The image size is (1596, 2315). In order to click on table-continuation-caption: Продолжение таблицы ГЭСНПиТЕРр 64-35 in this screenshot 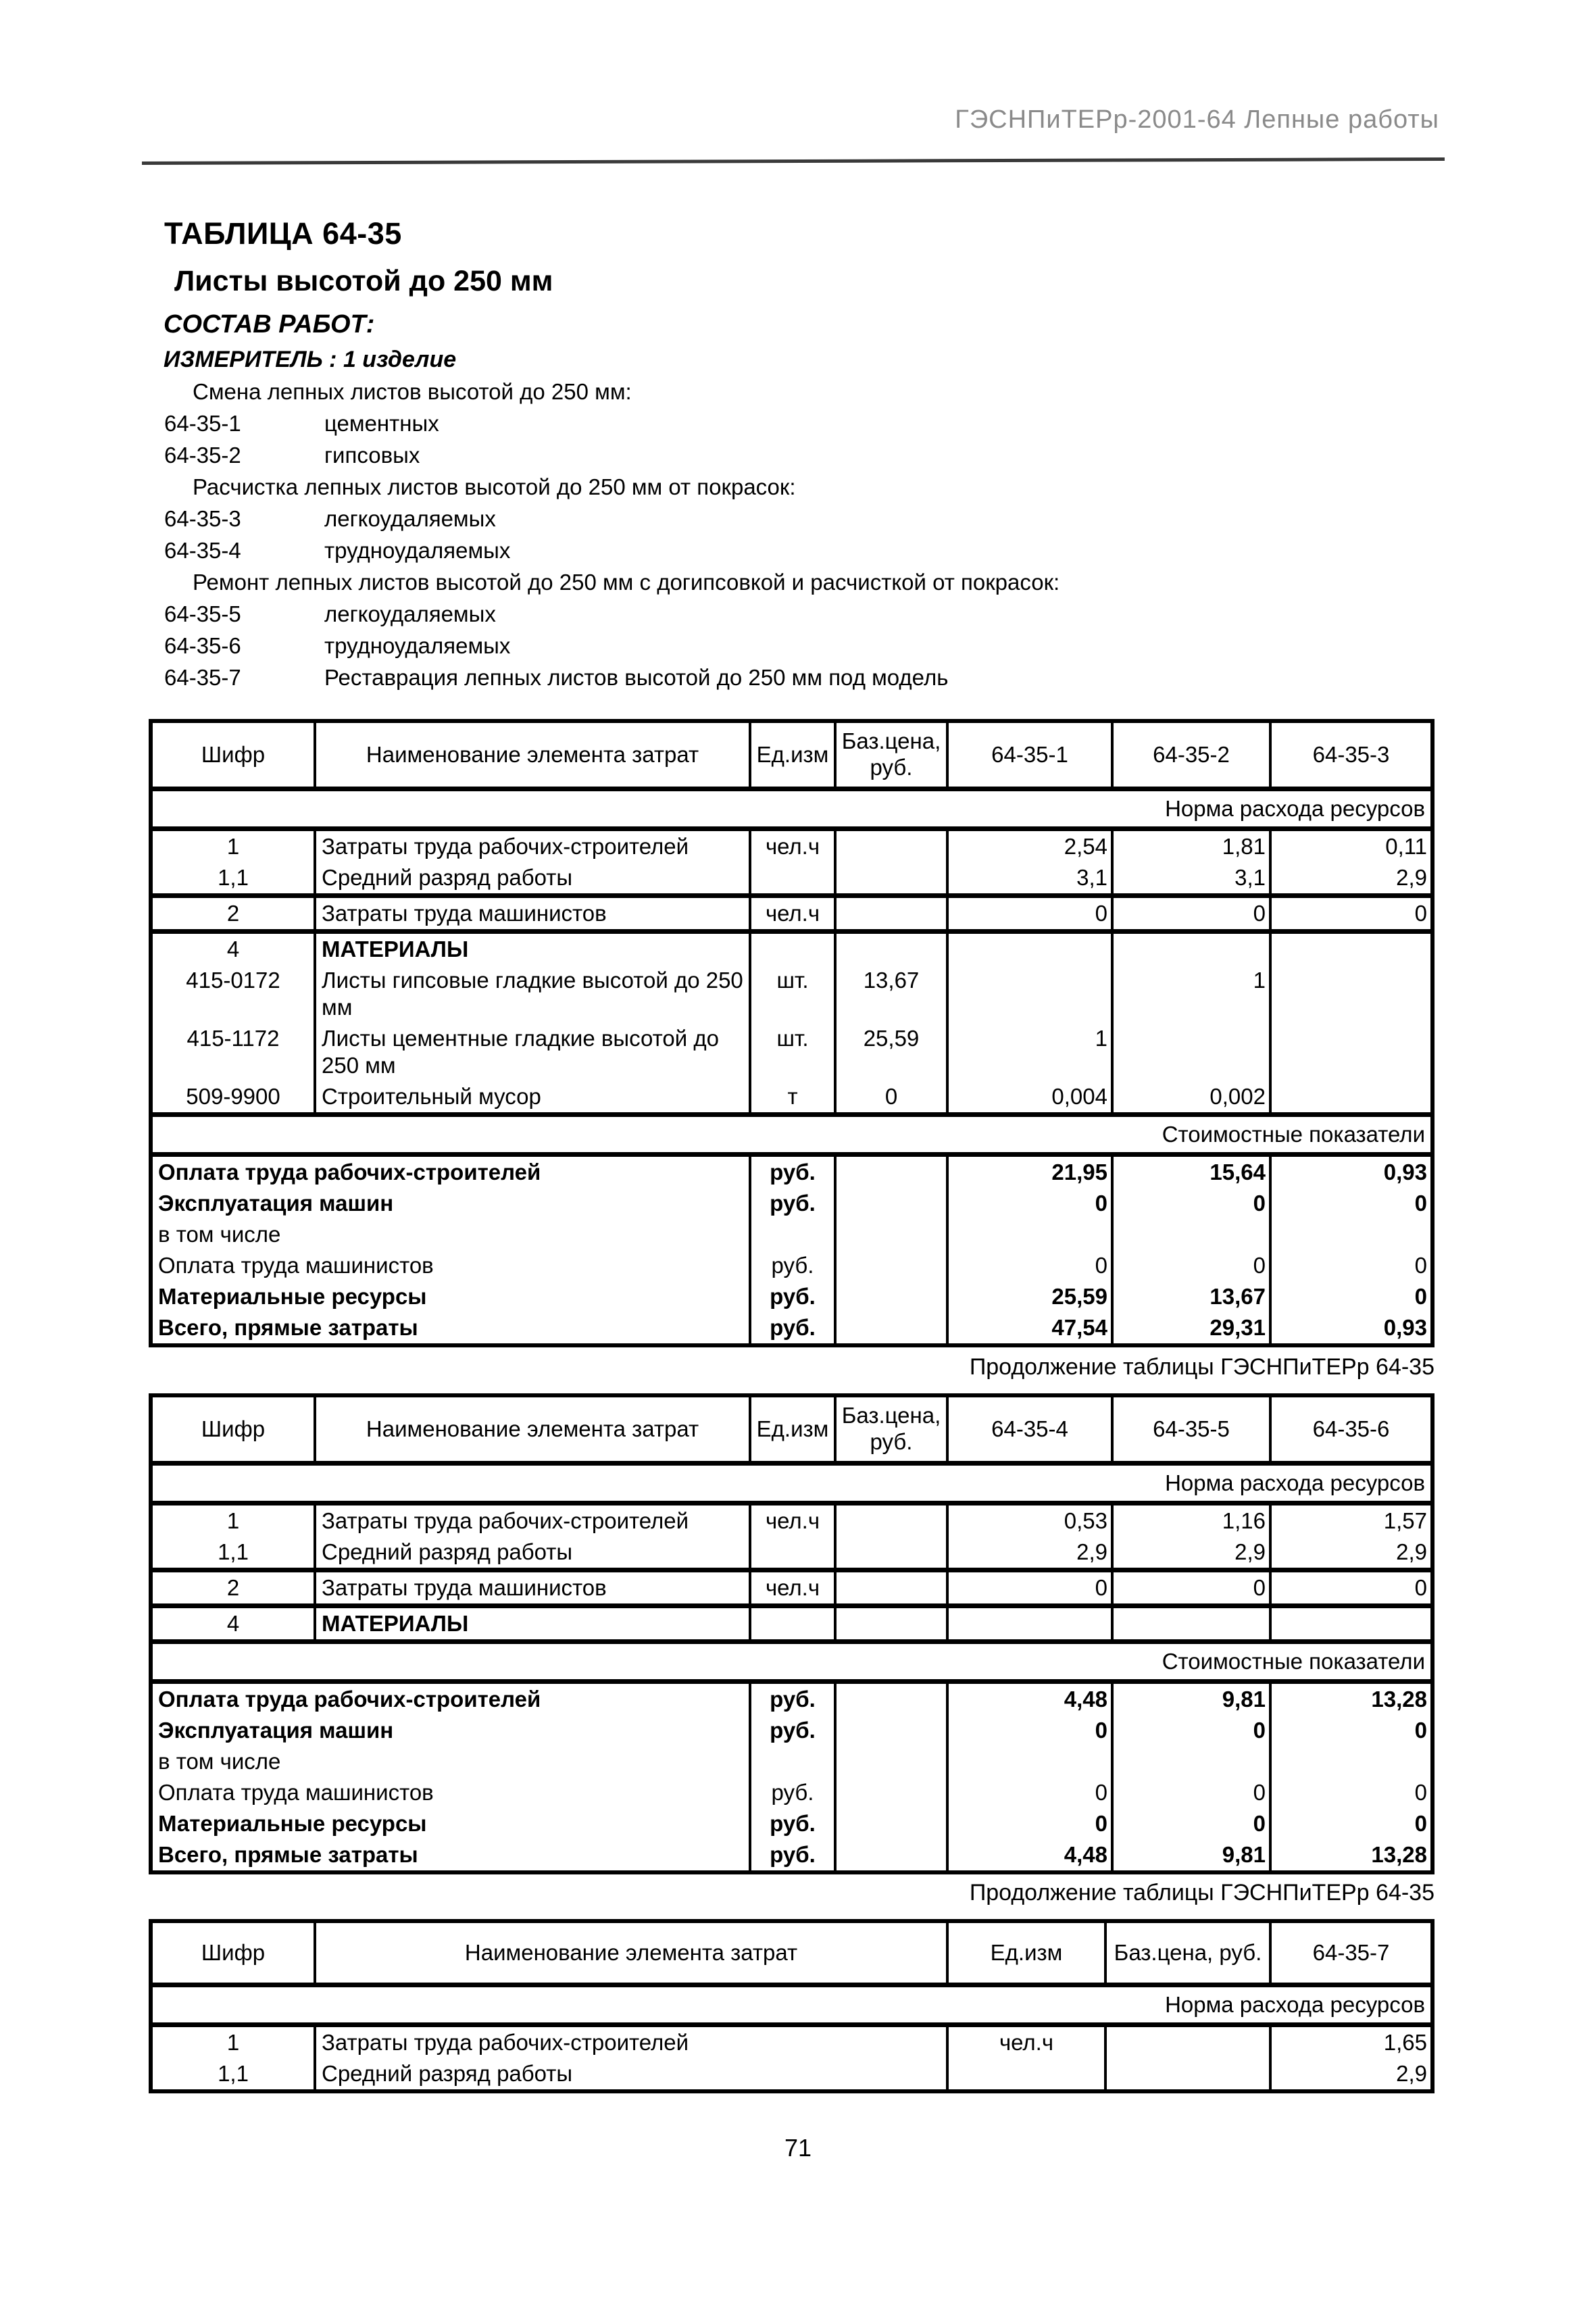, I will do `click(1202, 1367)`.